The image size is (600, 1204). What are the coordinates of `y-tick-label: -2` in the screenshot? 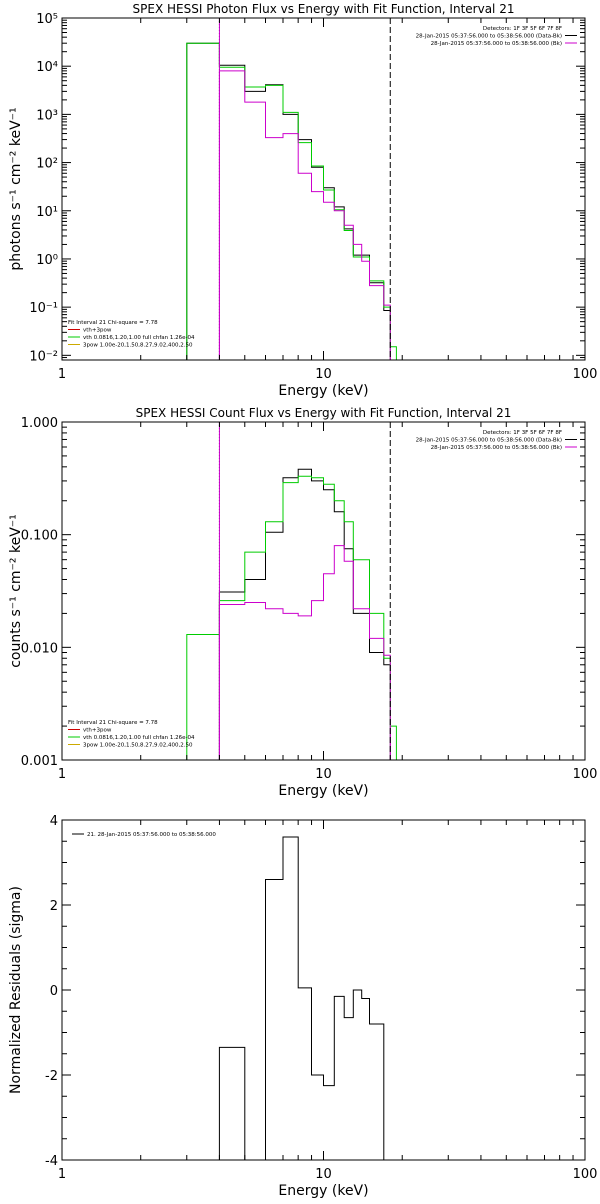 It's located at (51, 1076).